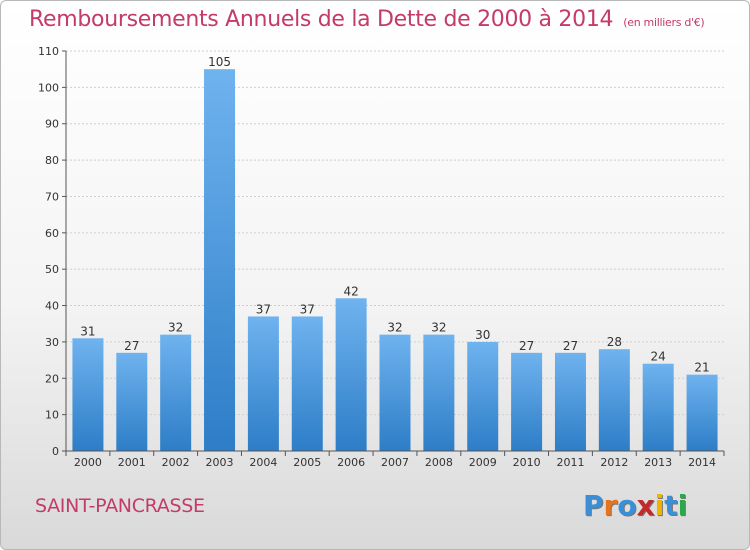 Image resolution: width=750 pixels, height=550 pixels. I want to click on bar-2014, so click(702, 412).